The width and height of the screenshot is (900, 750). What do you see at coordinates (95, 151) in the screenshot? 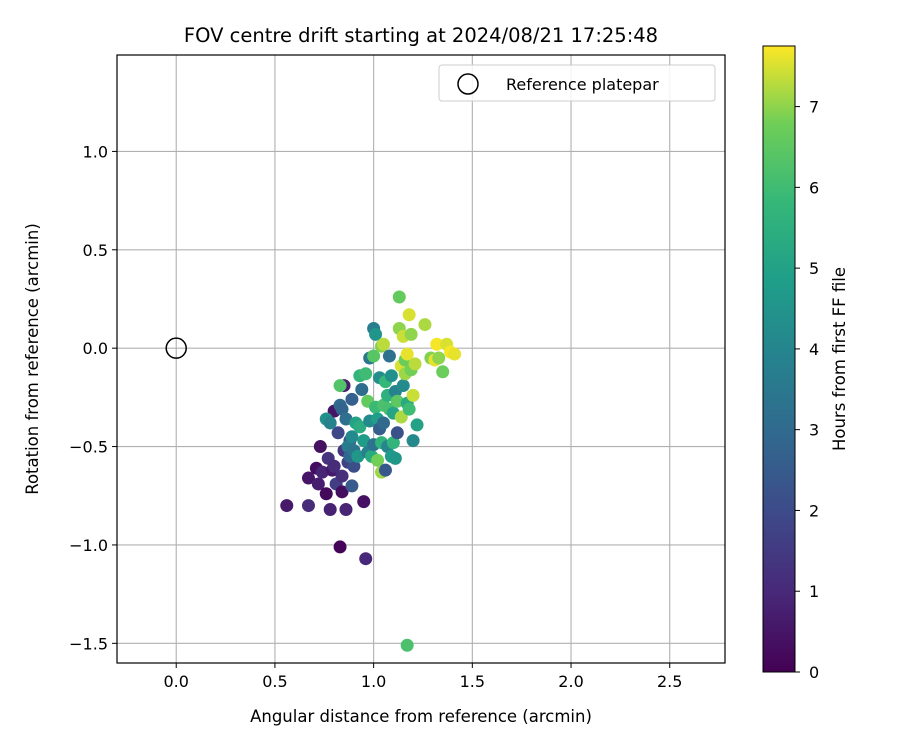
I see `y-tick-label: 1.0` at bounding box center [95, 151].